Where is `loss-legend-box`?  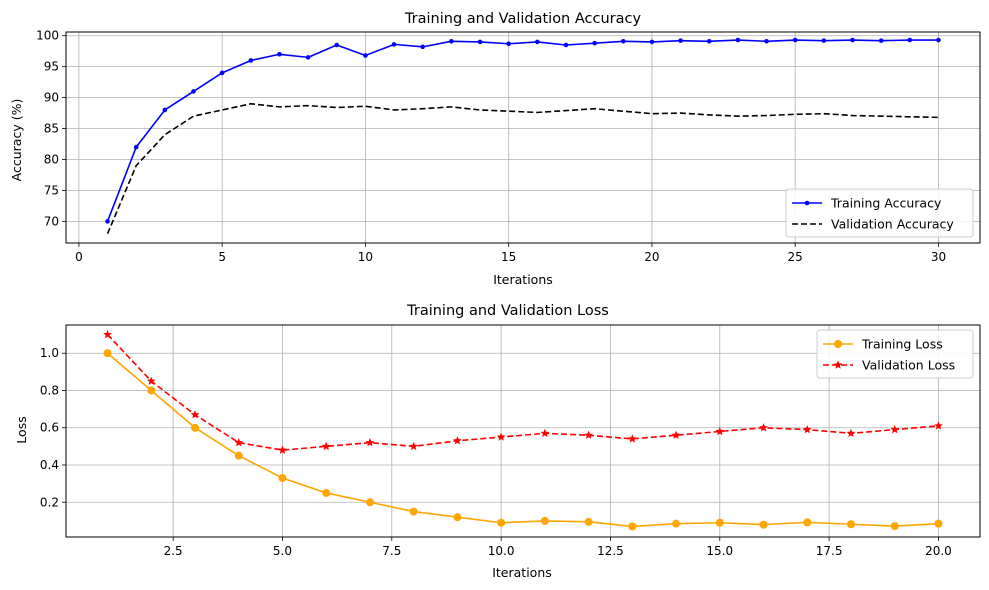
loss-legend-box is located at coordinates (895, 354).